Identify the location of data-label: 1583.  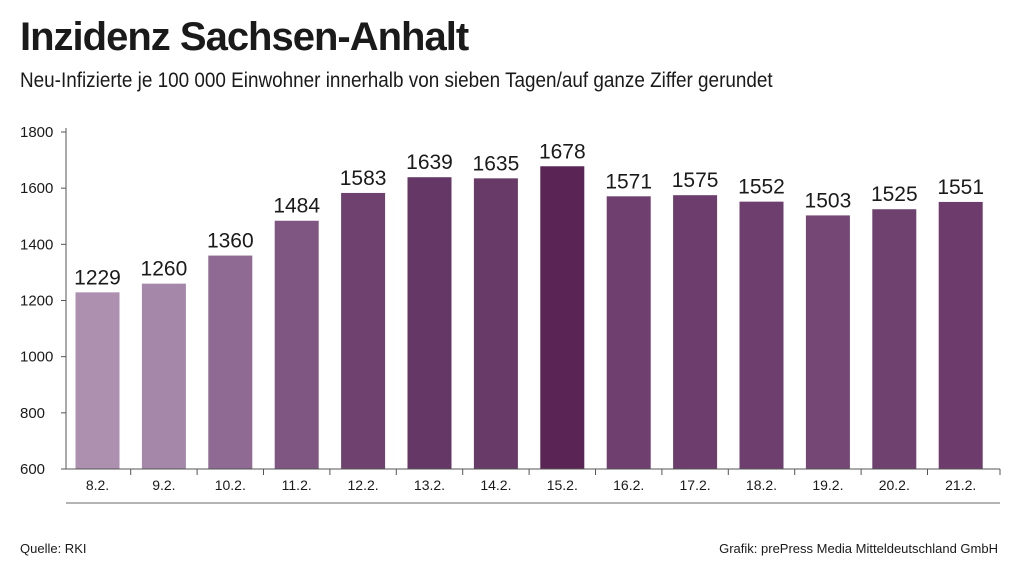
(363, 178).